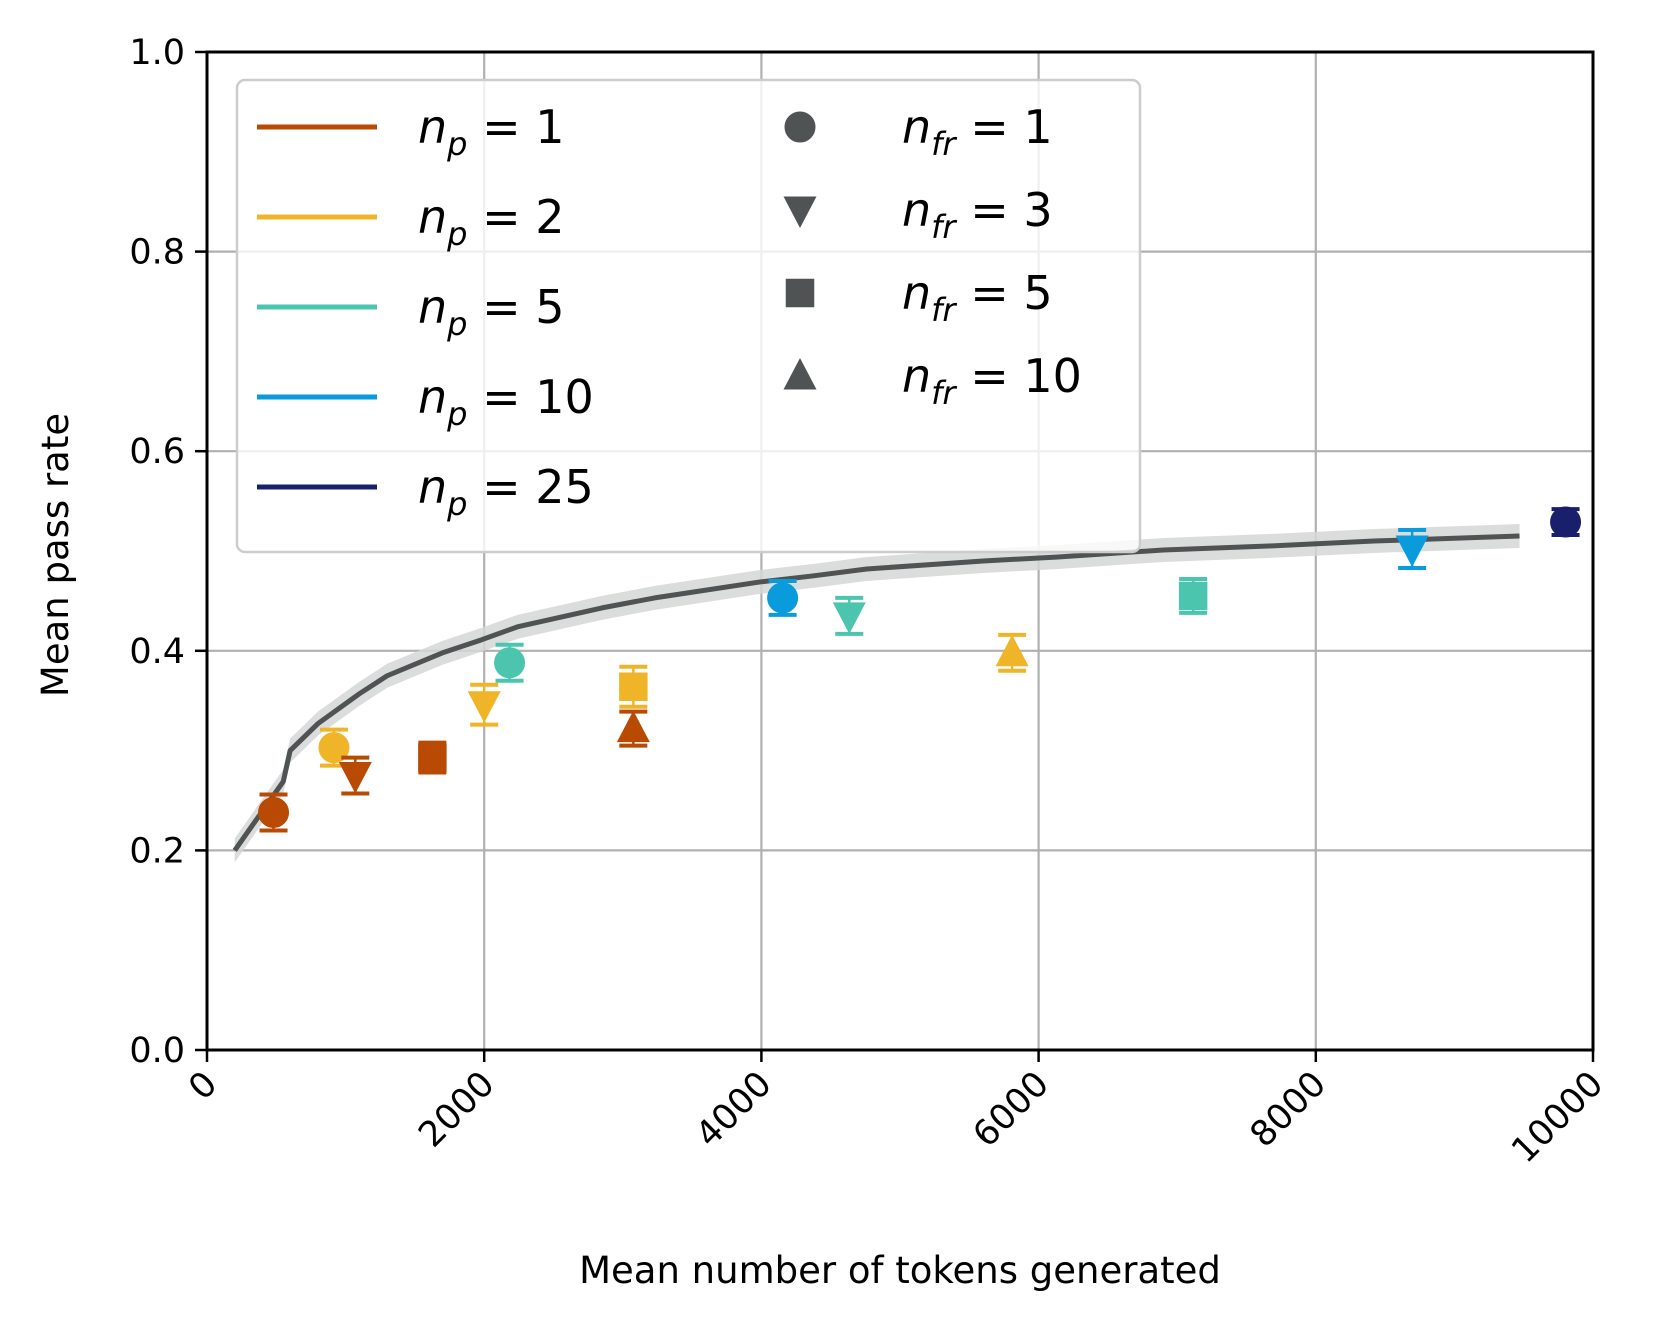 The image size is (1661, 1321). What do you see at coordinates (157, 851) in the screenshot?
I see `y-tick-label: 0.2` at bounding box center [157, 851].